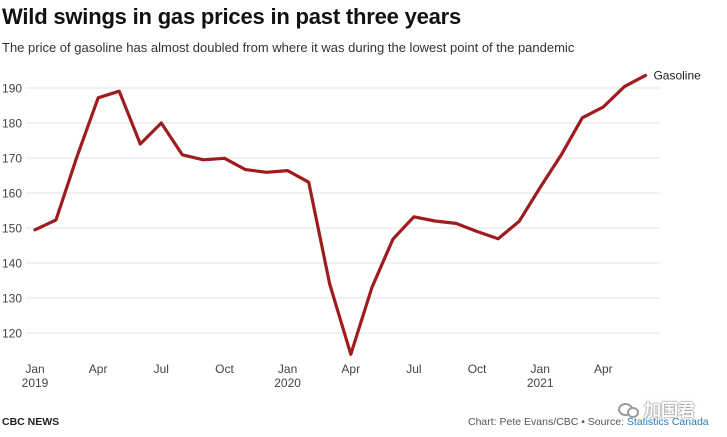  What do you see at coordinates (31, 422) in the screenshot?
I see `brand-label: CBC NEWS` at bounding box center [31, 422].